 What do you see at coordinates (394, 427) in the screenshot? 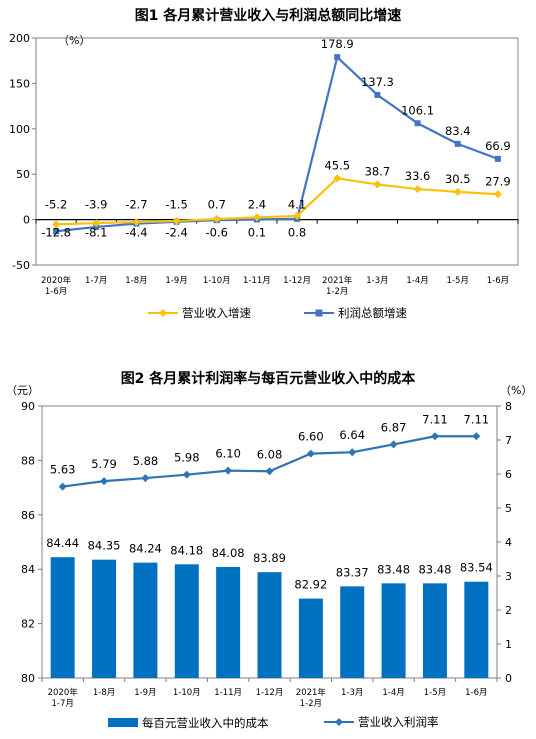
I see `chart-2-line-label-8: 6.87` at bounding box center [394, 427].